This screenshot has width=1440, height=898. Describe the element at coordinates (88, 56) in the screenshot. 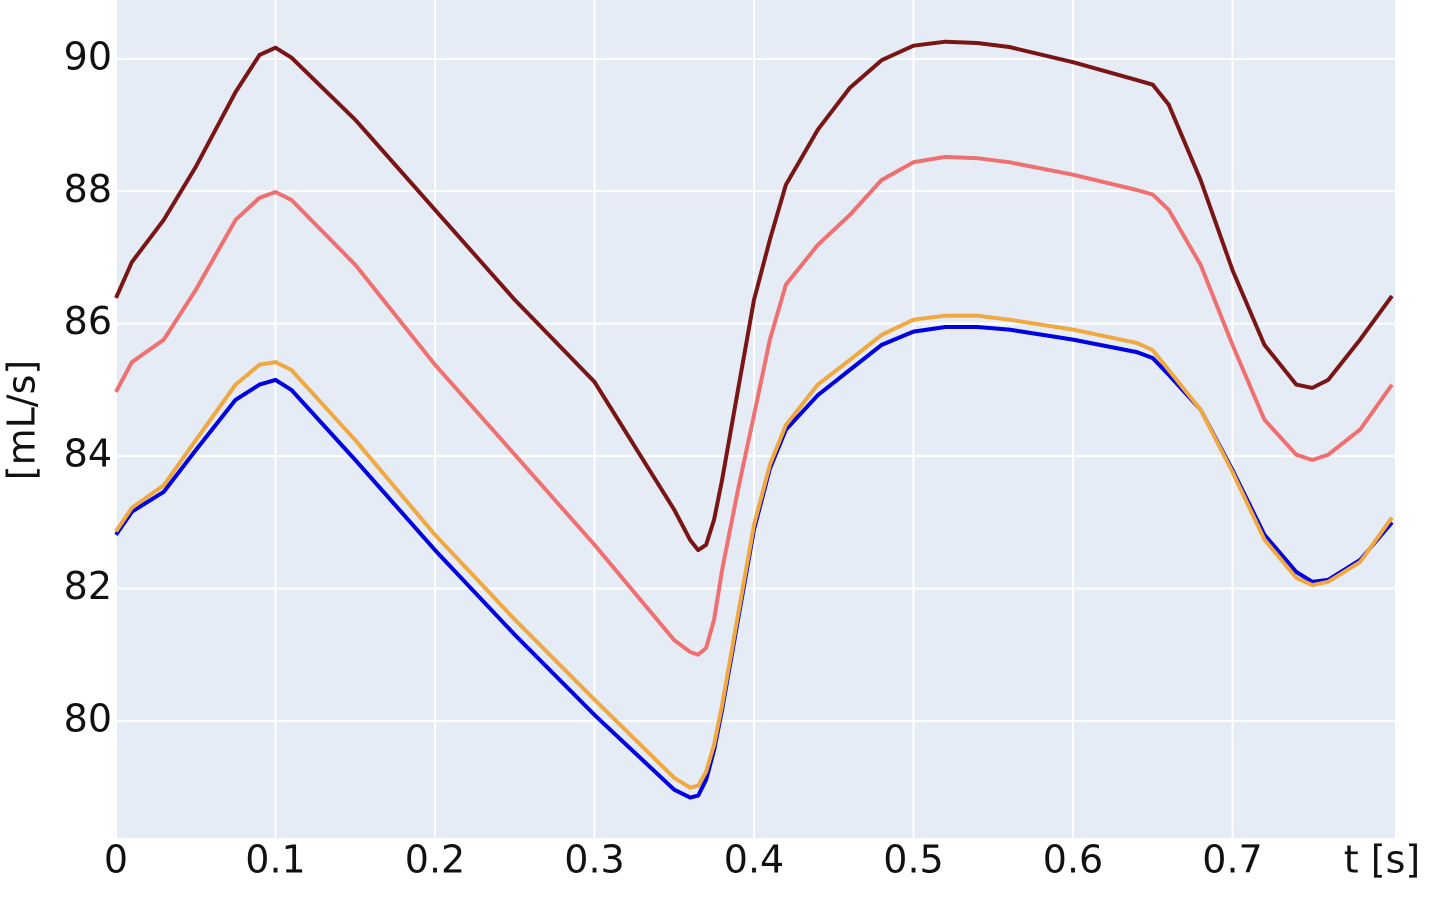

I see `y-tick-label: 90` at that location.